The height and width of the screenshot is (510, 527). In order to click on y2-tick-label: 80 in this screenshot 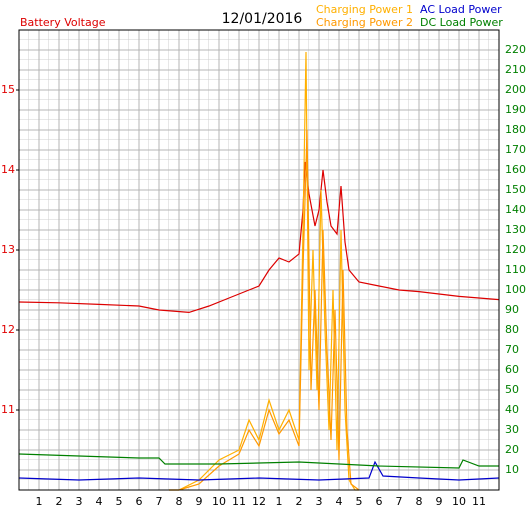, I will do `click(512, 329)`.